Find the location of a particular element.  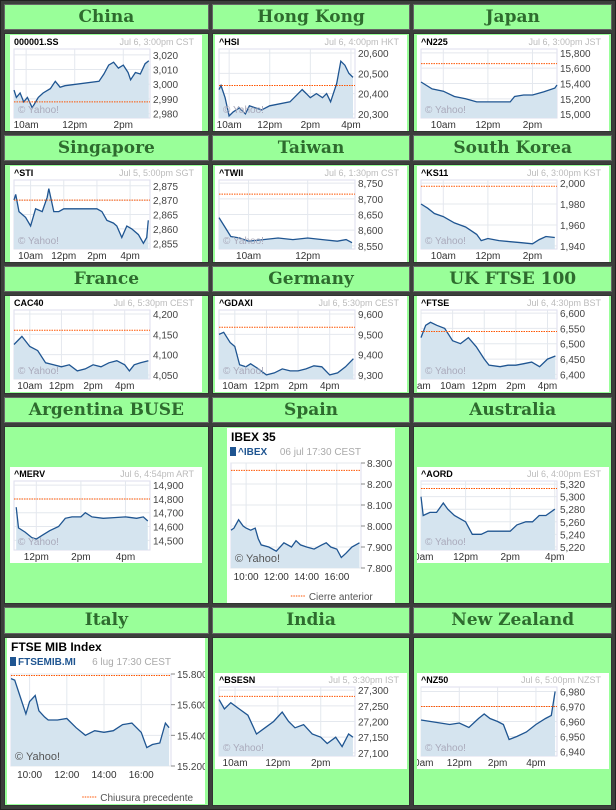

y-tick-label: 20,400 is located at coordinates (373, 94).